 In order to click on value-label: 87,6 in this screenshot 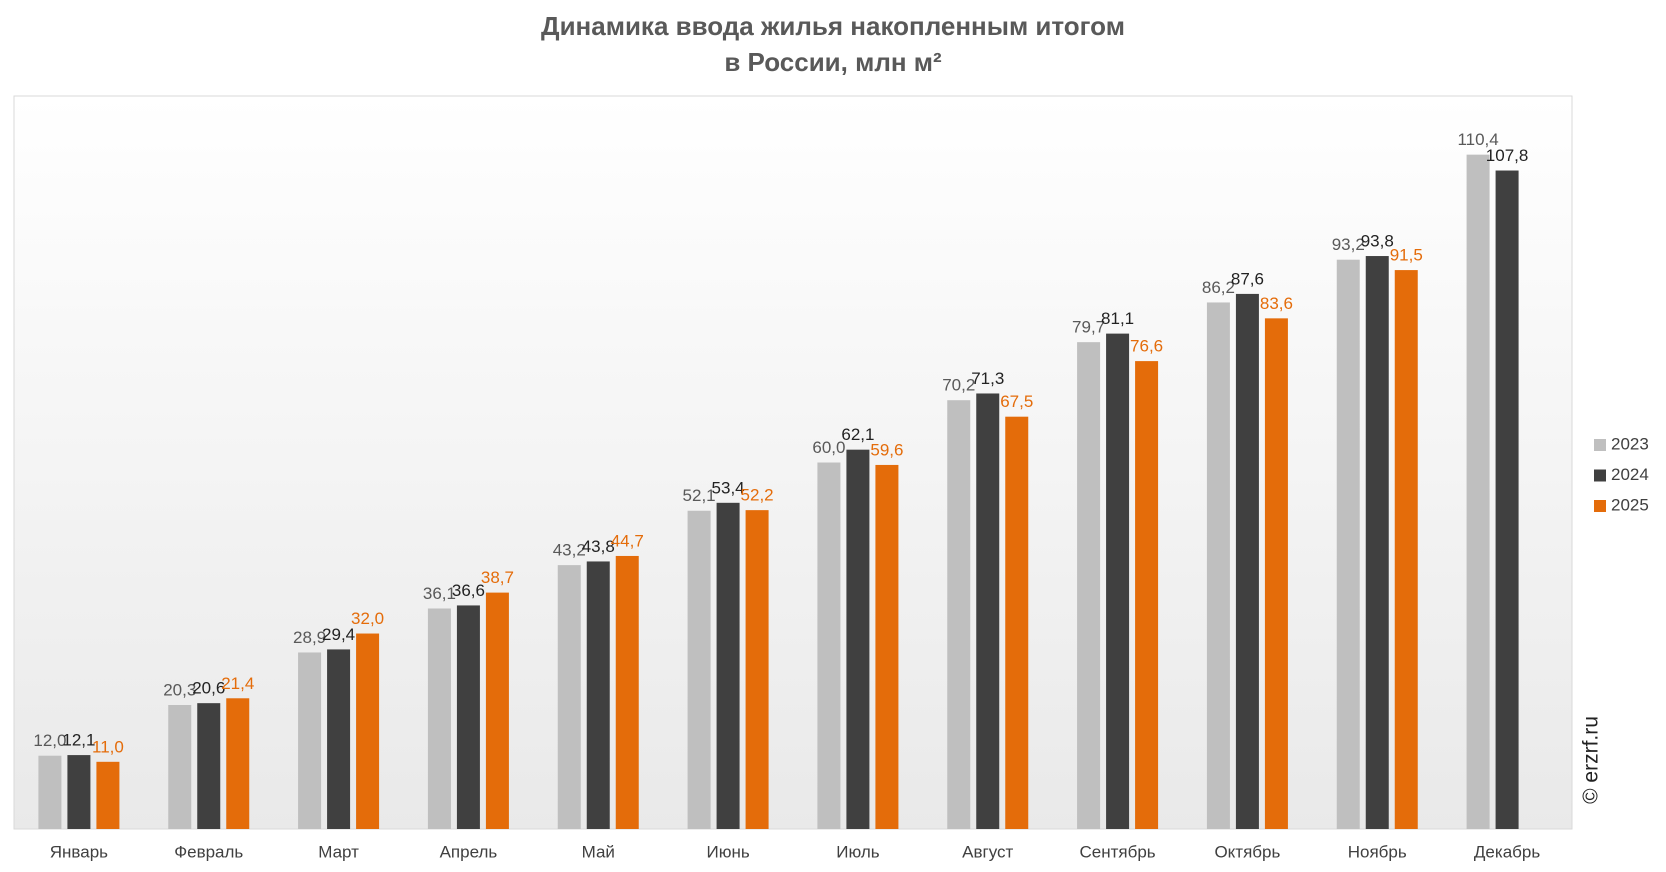, I will do `click(1247, 278)`.